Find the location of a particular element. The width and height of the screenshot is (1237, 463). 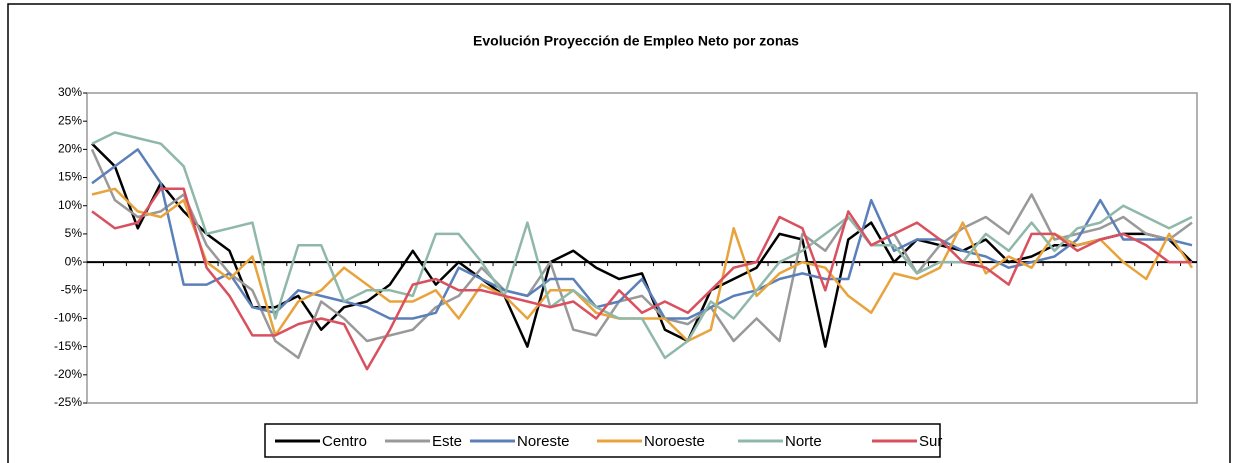

y-tick-label: 0% is located at coordinates (74, 261).